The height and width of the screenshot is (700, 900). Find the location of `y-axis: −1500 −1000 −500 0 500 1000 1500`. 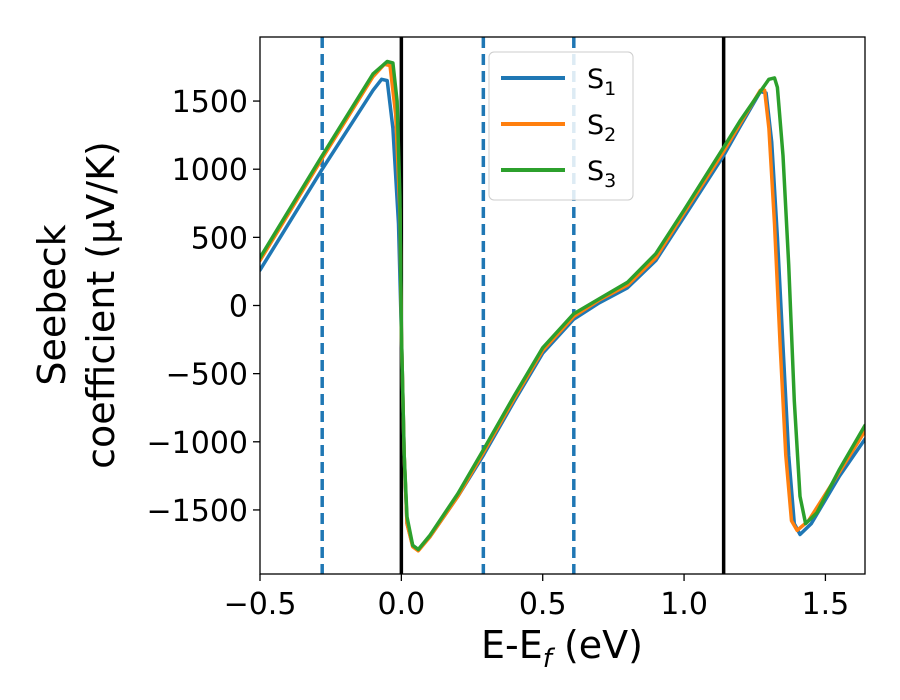

y-axis: −1500 −1000 −500 0 500 1000 1500 is located at coordinates (203, 307).